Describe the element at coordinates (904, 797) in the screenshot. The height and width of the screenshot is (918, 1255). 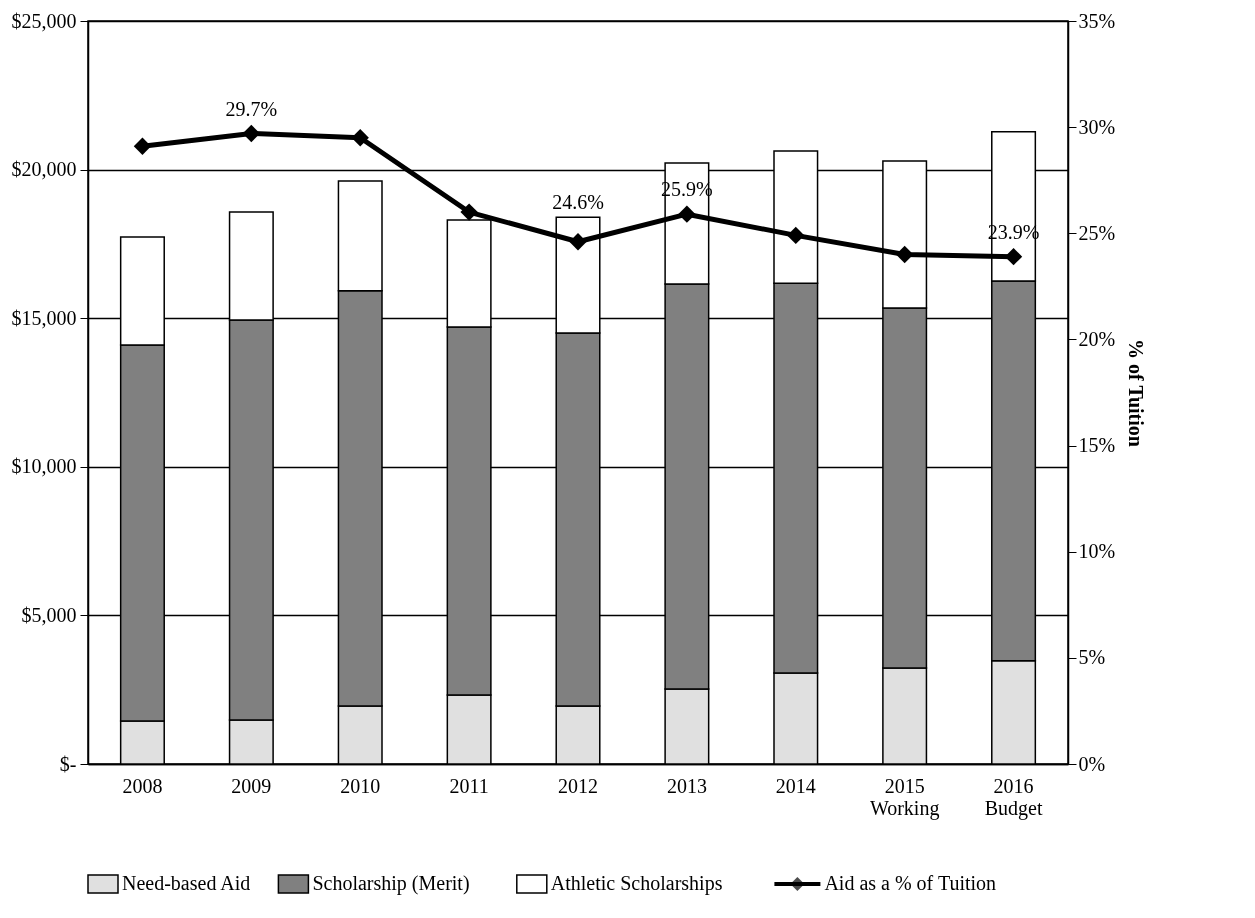
I see `x-tick-label: 2015 Working` at that location.